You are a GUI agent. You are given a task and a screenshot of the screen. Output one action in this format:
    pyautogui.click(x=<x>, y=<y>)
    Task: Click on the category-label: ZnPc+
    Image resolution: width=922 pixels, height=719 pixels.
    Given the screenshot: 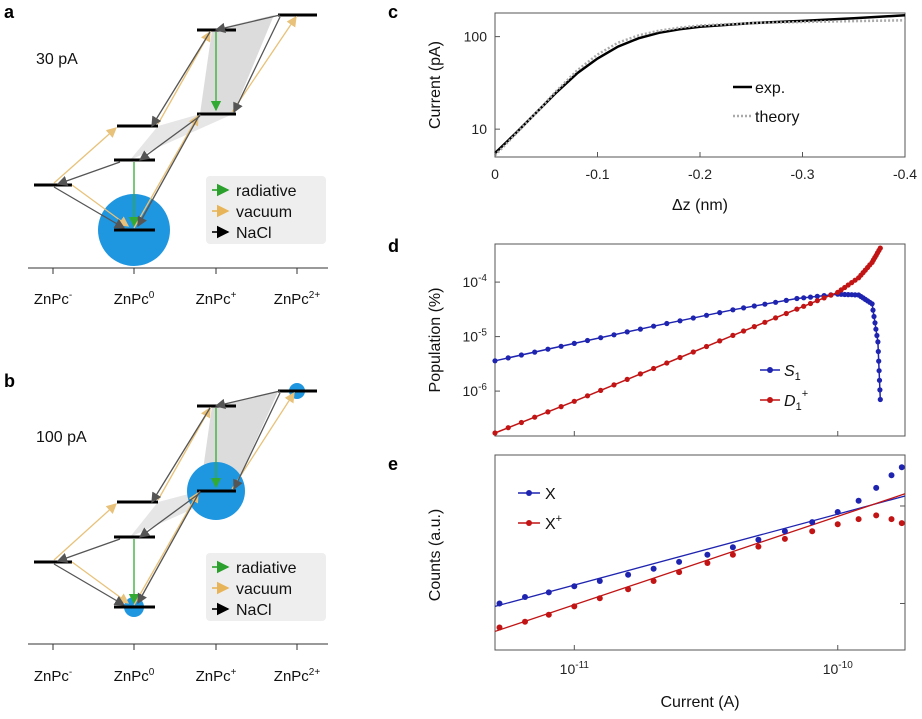 What is the action you would take?
    pyautogui.click(x=216, y=676)
    